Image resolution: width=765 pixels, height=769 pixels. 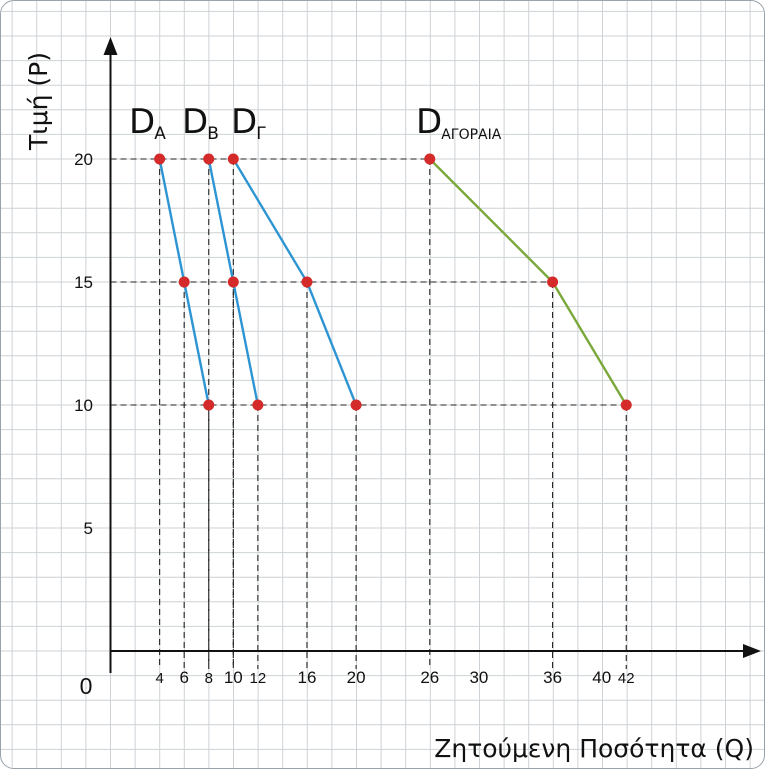 What do you see at coordinates (248, 123) in the screenshot?
I see `curve-label: DΓ` at bounding box center [248, 123].